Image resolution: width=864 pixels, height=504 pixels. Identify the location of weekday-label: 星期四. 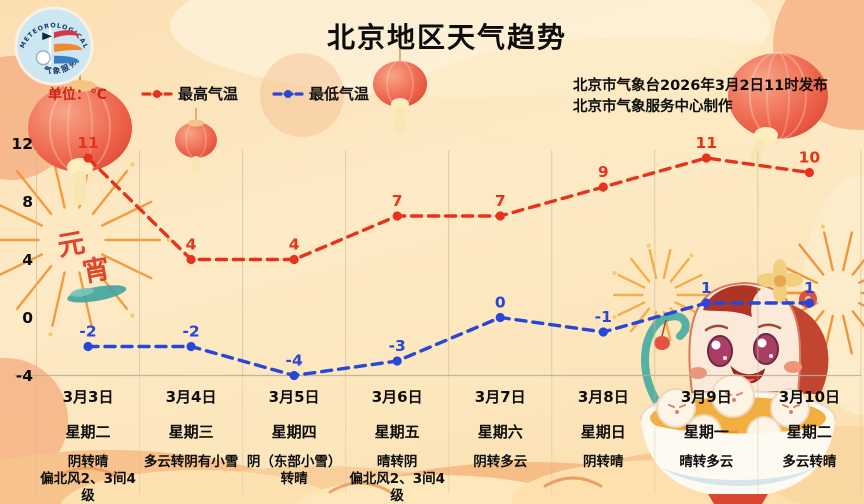
(294, 432).